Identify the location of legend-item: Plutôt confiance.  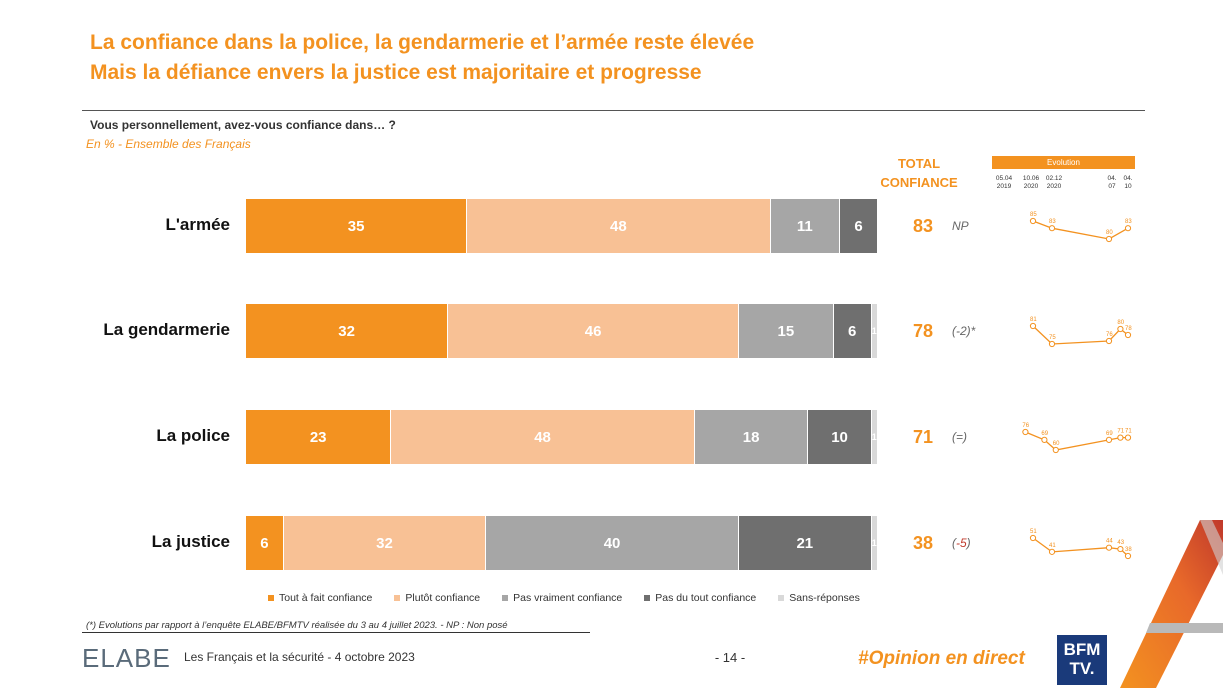
(437, 598).